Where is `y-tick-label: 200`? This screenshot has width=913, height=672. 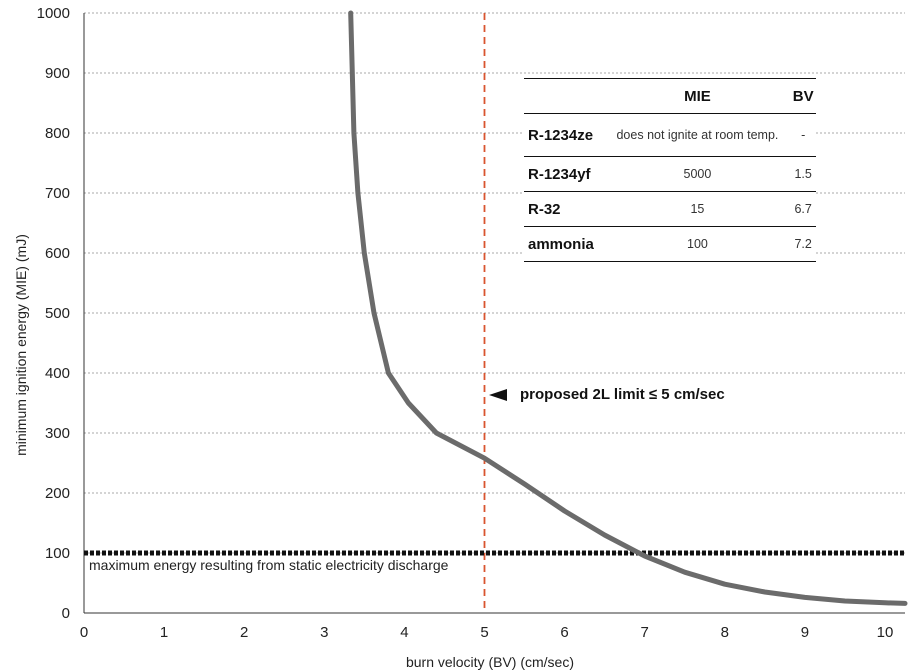 y-tick-label: 200 is located at coordinates (57, 493).